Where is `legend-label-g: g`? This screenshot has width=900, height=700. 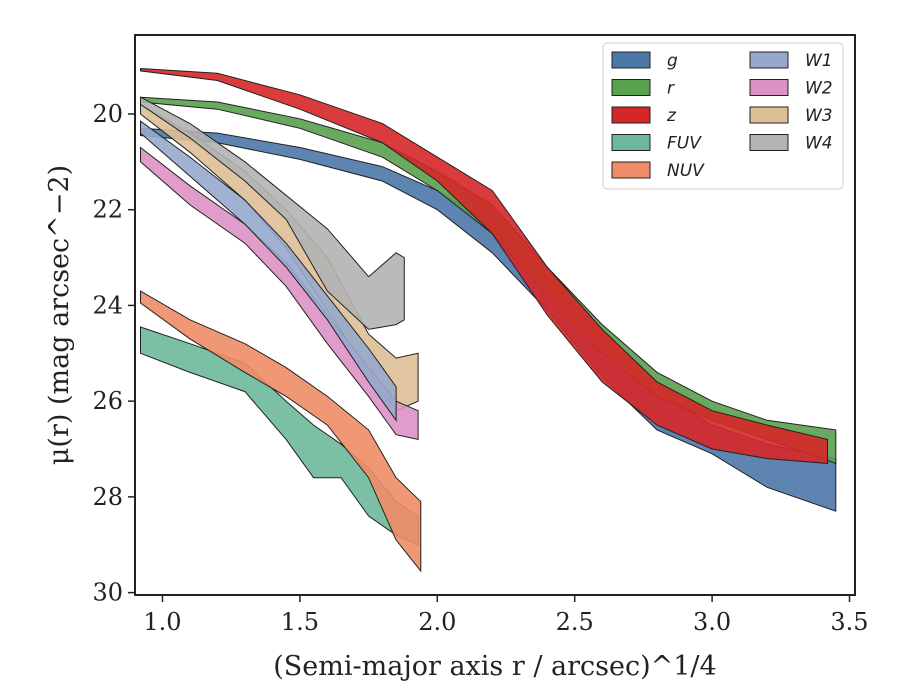 legend-label-g: g is located at coordinates (672, 61).